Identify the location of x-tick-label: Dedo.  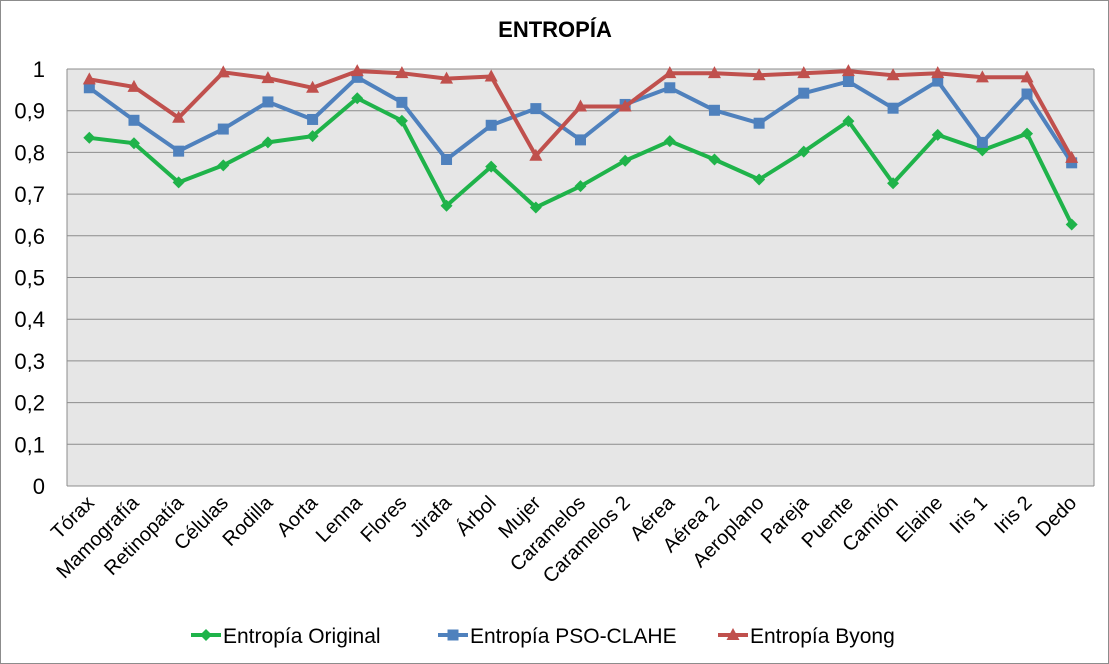
(1056, 516).